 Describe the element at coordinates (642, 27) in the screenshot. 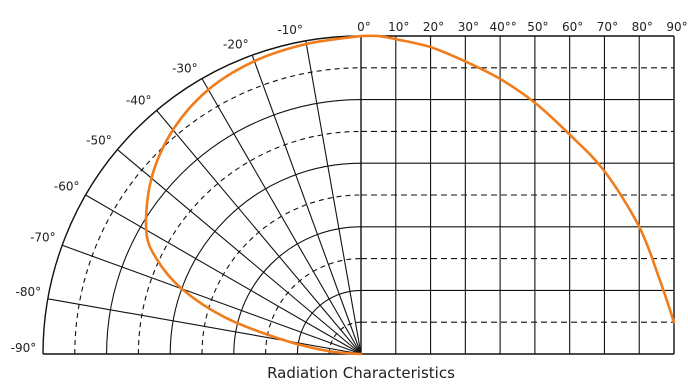

I see `x-tick-label: 80°` at that location.